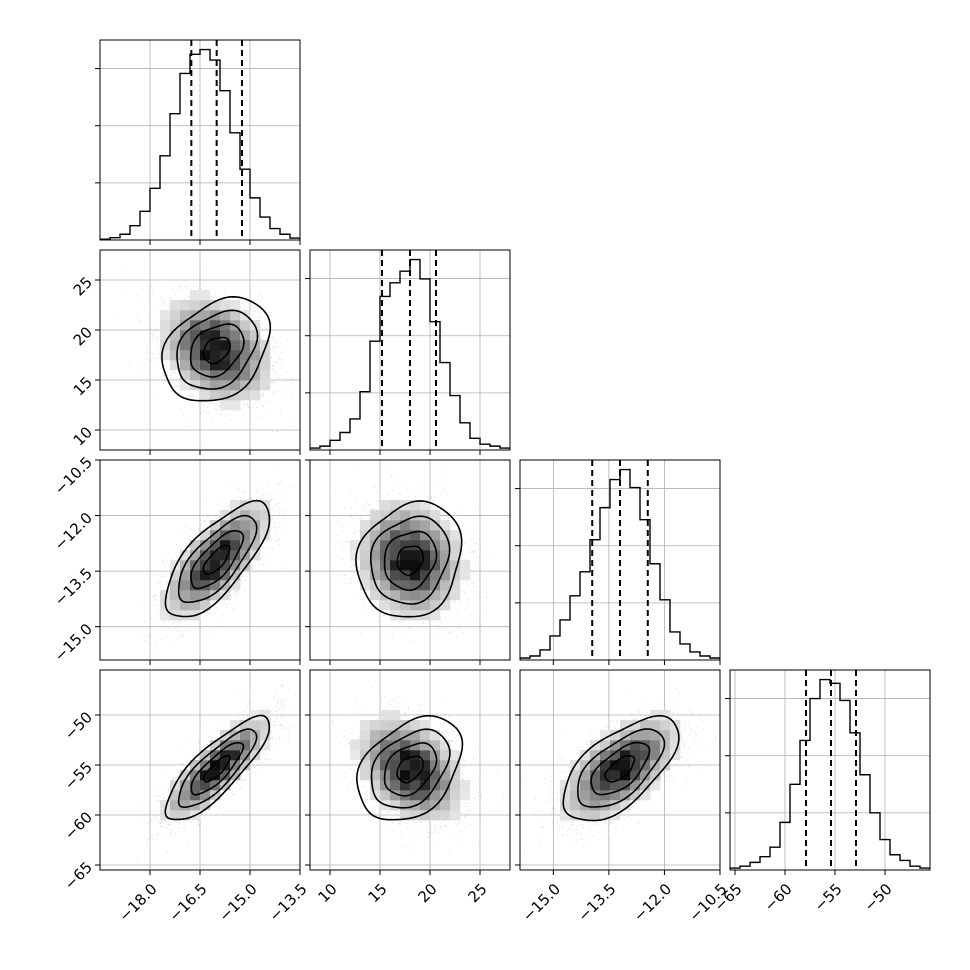  I want to click on x-tick-label: −13.5, so click(596, 902).